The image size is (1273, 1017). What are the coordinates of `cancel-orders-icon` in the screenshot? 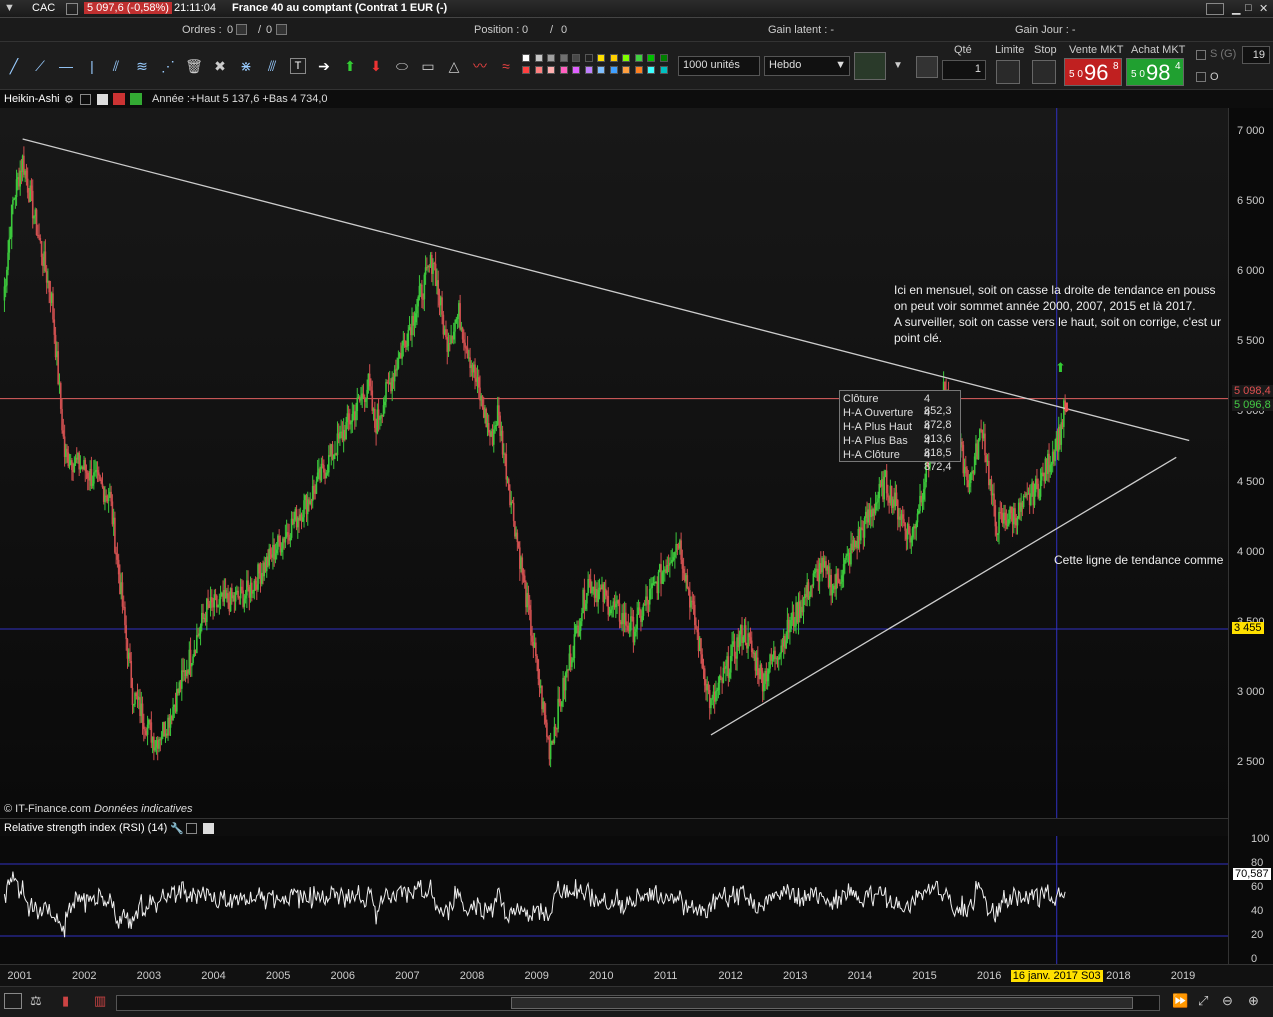 It's located at (241, 29).